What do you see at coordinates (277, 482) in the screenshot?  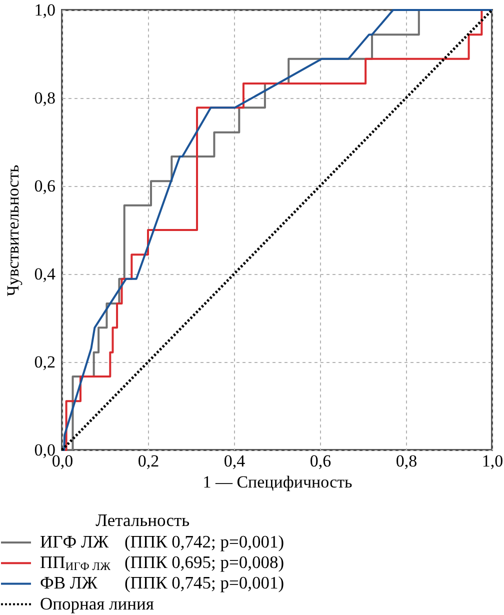 I see `x-axis-title: 1 — Специфичность` at bounding box center [277, 482].